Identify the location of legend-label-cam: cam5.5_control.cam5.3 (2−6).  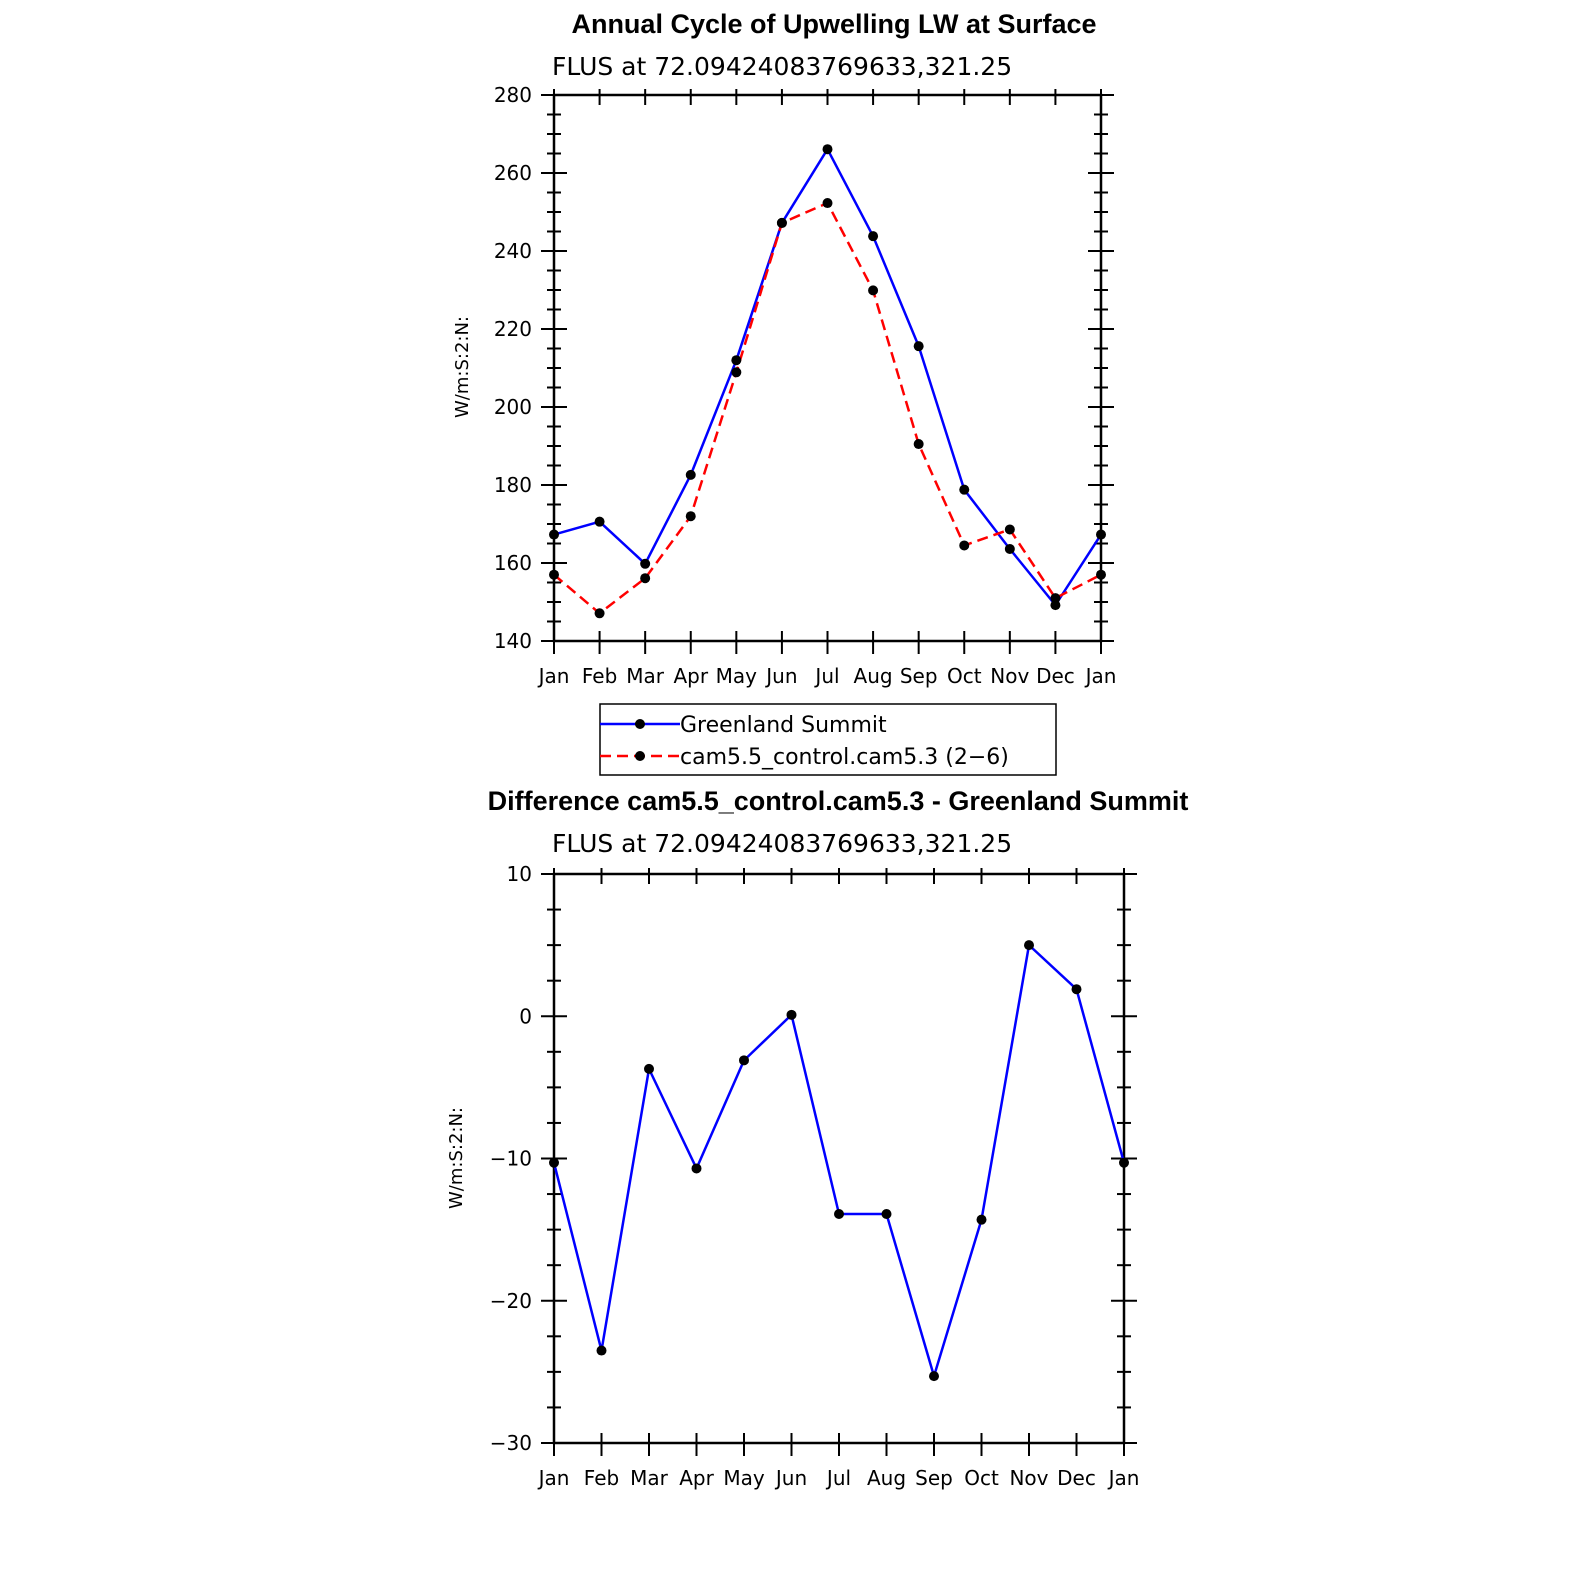
(844, 757).